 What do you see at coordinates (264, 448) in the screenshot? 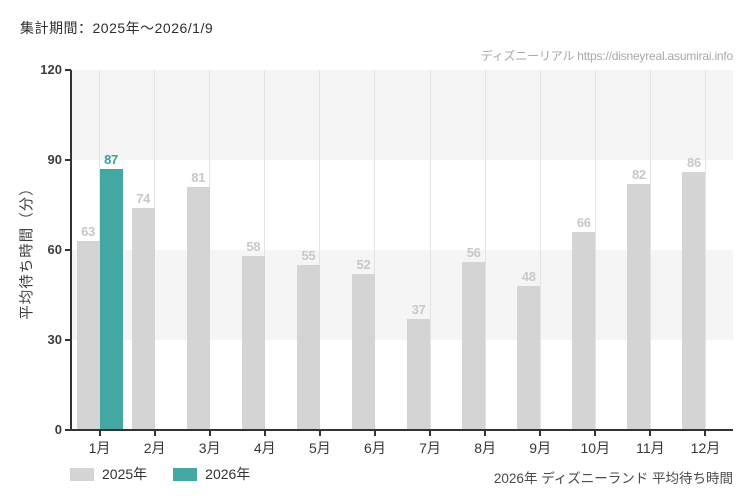
I see `x-tick-label: 4月` at bounding box center [264, 448].